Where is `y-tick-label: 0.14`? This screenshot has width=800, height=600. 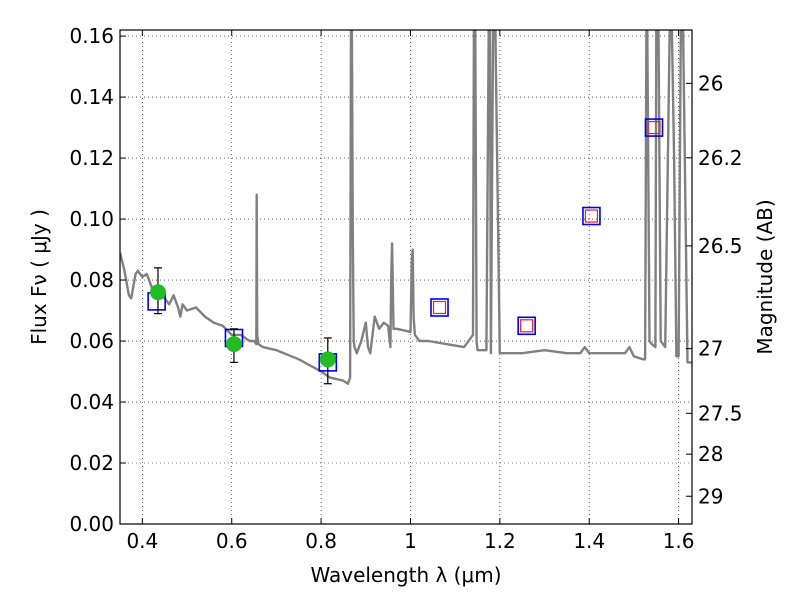
y-tick-label: 0.14 is located at coordinates (91, 97).